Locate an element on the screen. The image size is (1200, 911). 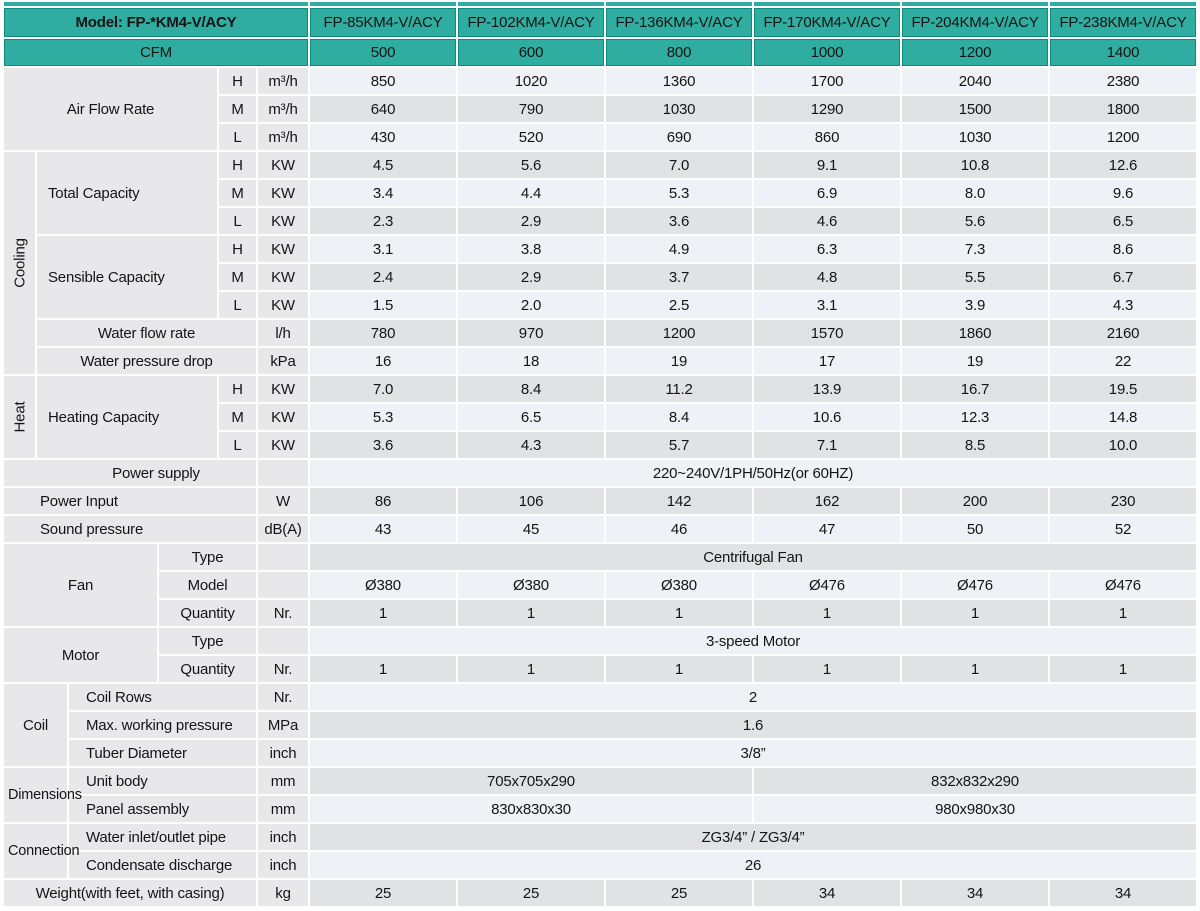
unit-cell: kPa is located at coordinates (283, 361).